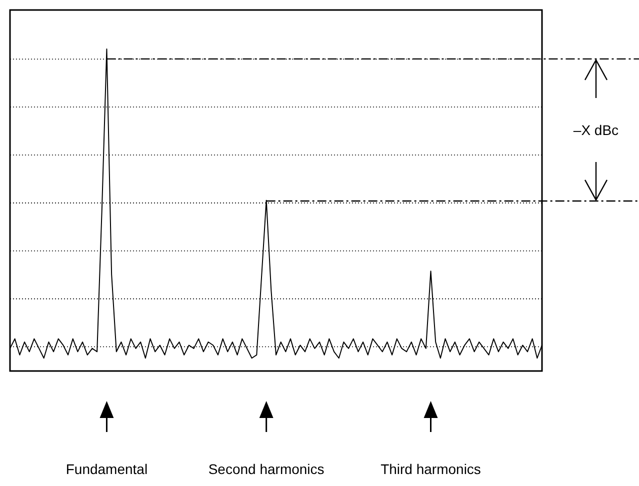 The width and height of the screenshot is (639, 486). Describe the element at coordinates (266, 469) in the screenshot. I see `text: Second harmonics` at that location.